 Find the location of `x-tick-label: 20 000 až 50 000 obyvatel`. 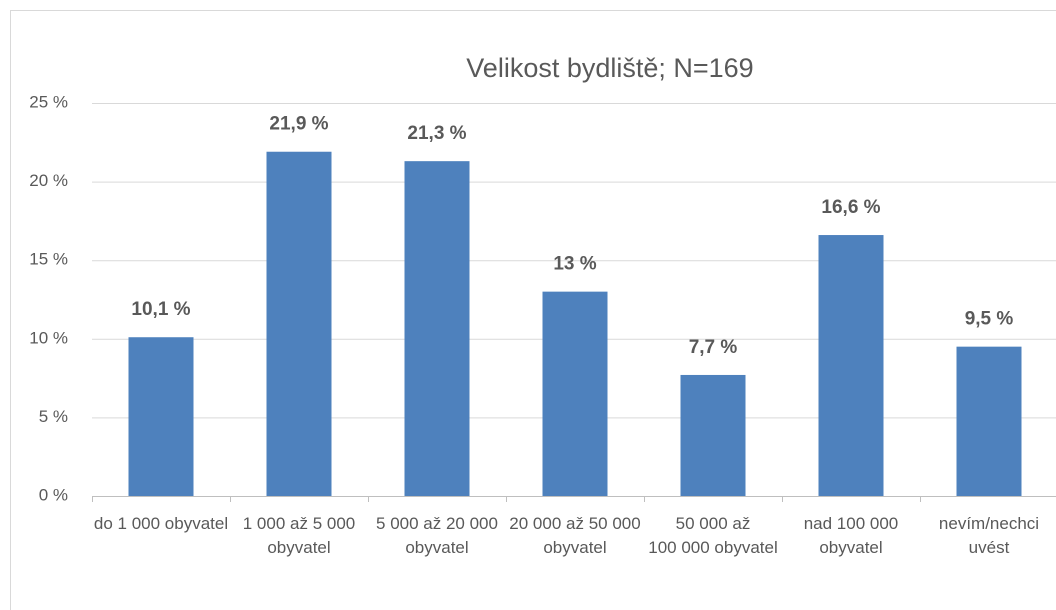

x-tick-label: 20 000 až 50 000 obyvatel is located at coordinates (575, 535).